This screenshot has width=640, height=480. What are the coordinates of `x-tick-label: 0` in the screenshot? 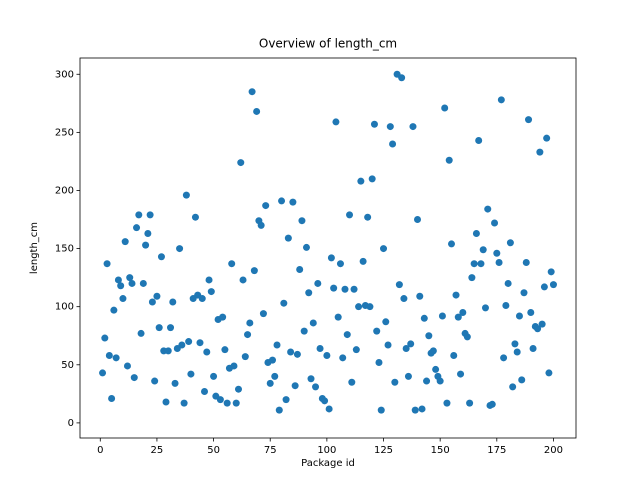 It's located at (100, 450).